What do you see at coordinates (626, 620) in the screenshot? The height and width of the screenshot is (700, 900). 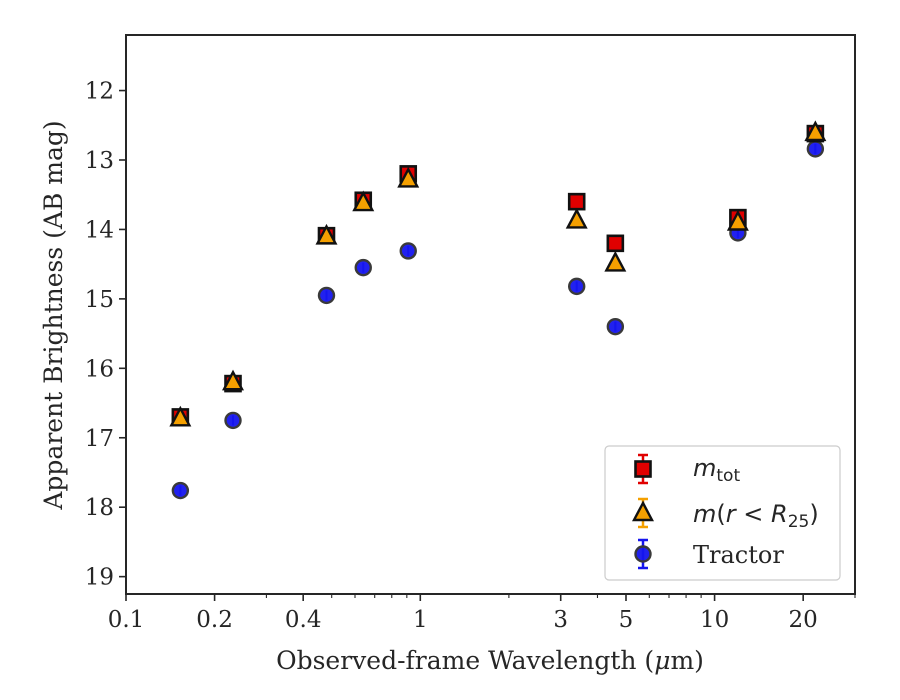 I see `x-tick-label: 5` at bounding box center [626, 620].